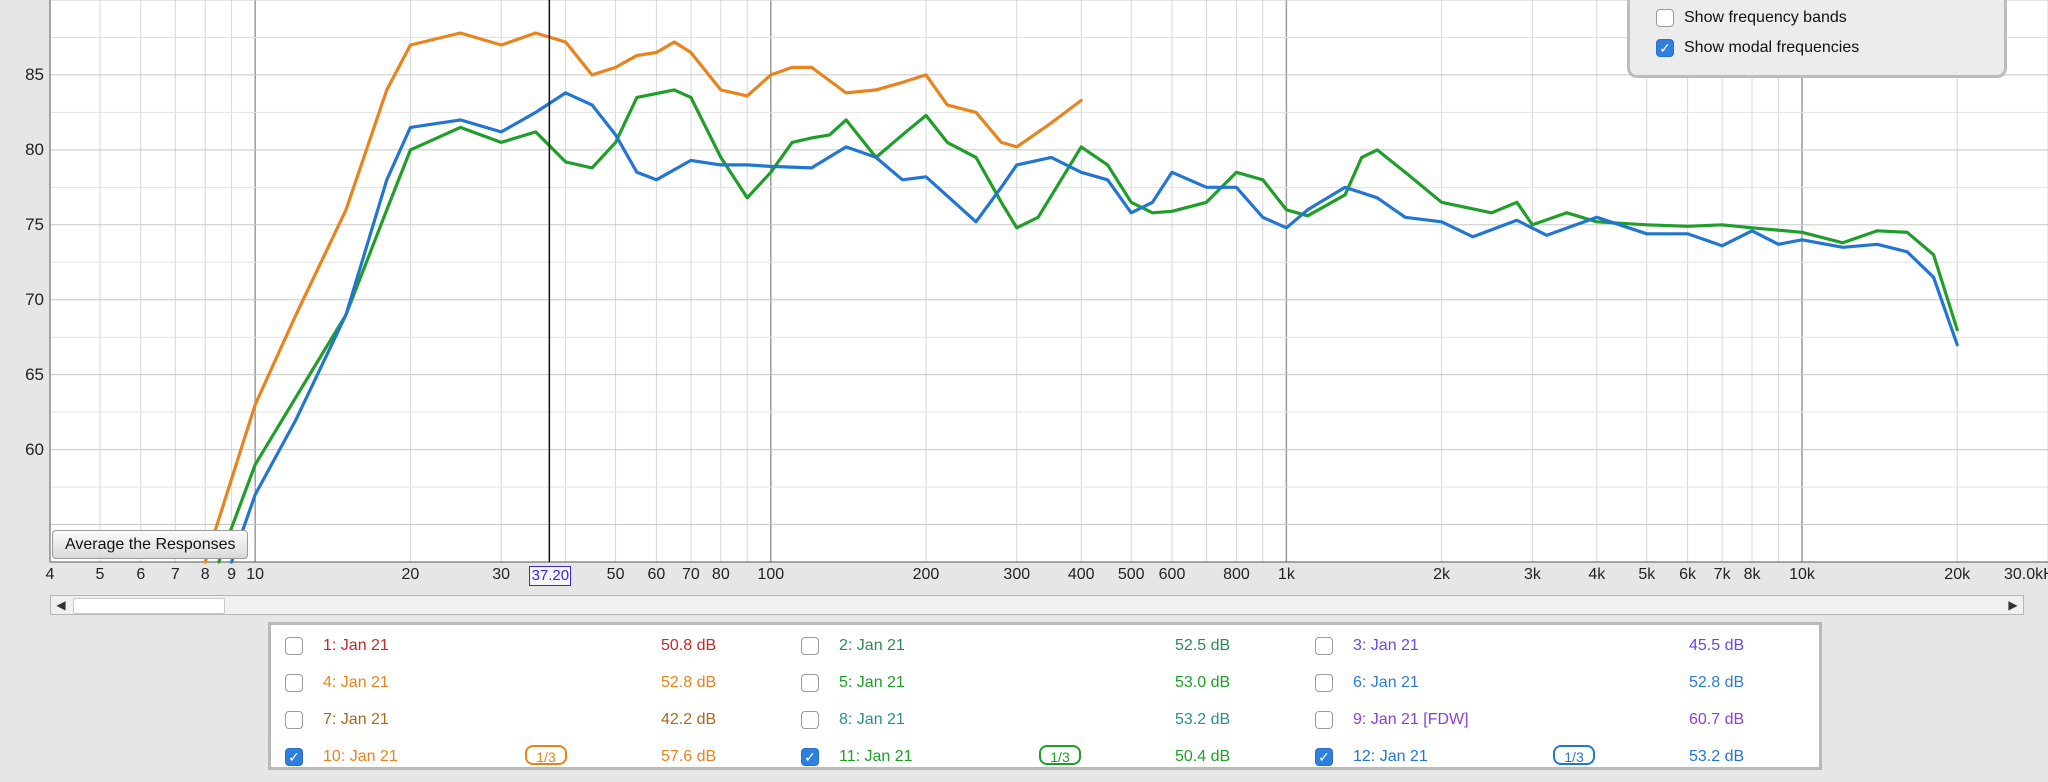 This screenshot has height=782, width=2048. What do you see at coordinates (1665, 18) in the screenshot?
I see `show-frequency-bands-checkbox` at bounding box center [1665, 18].